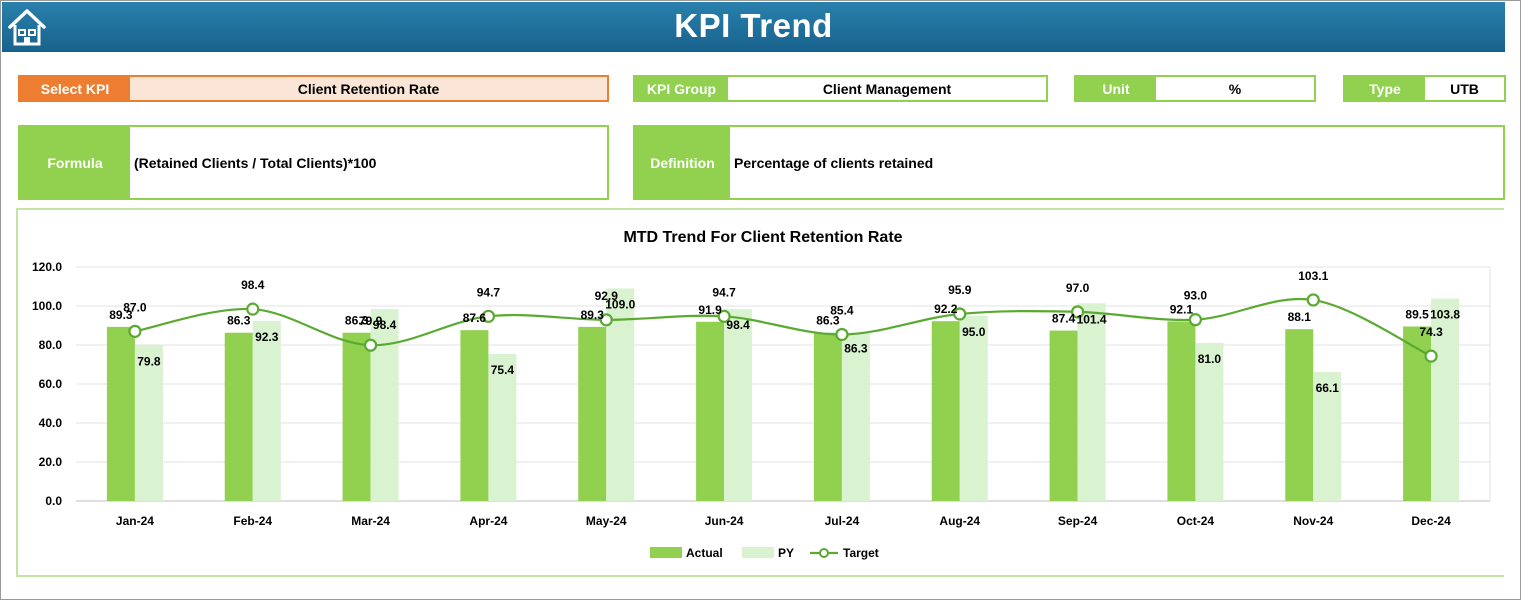 The width and height of the screenshot is (1521, 600). Describe the element at coordinates (762, 237) in the screenshot. I see `chart-title: MTD Trend For Client Retention Rate` at that location.